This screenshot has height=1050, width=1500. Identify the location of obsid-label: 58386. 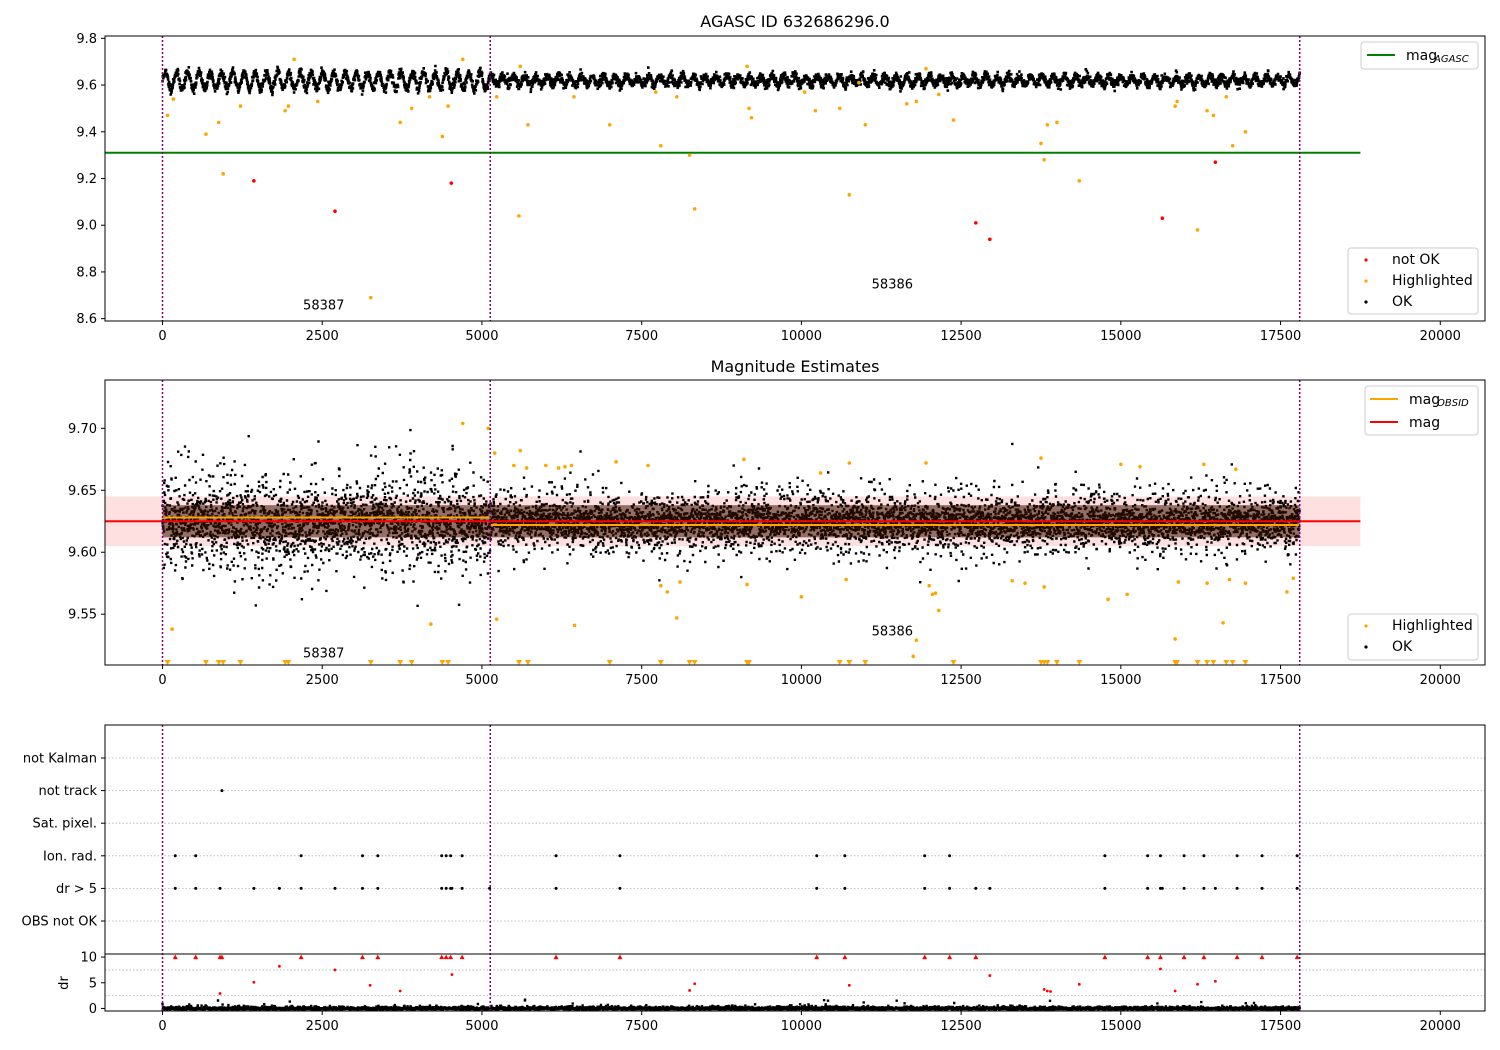
(892, 284).